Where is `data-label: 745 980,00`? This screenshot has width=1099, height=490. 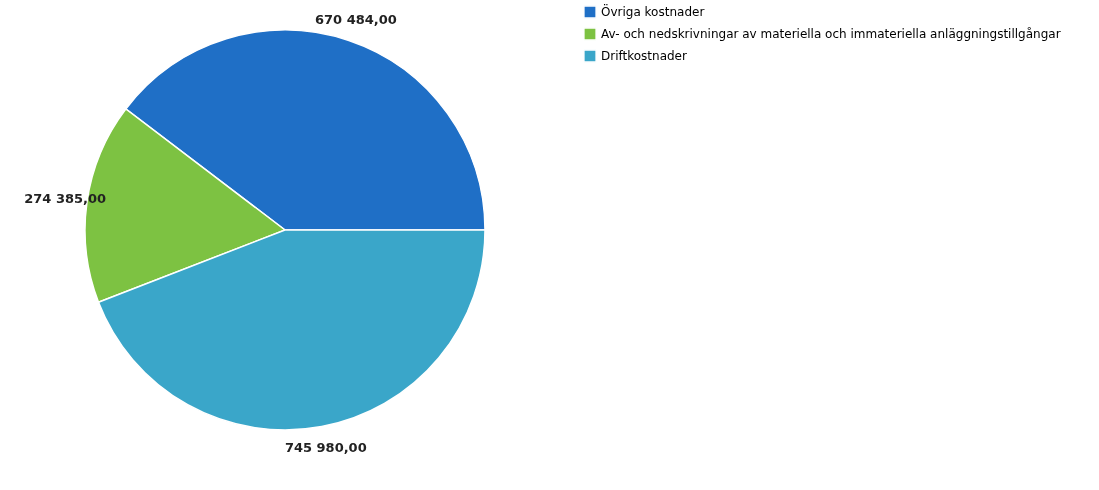 data-label: 745 980,00 is located at coordinates (325, 448).